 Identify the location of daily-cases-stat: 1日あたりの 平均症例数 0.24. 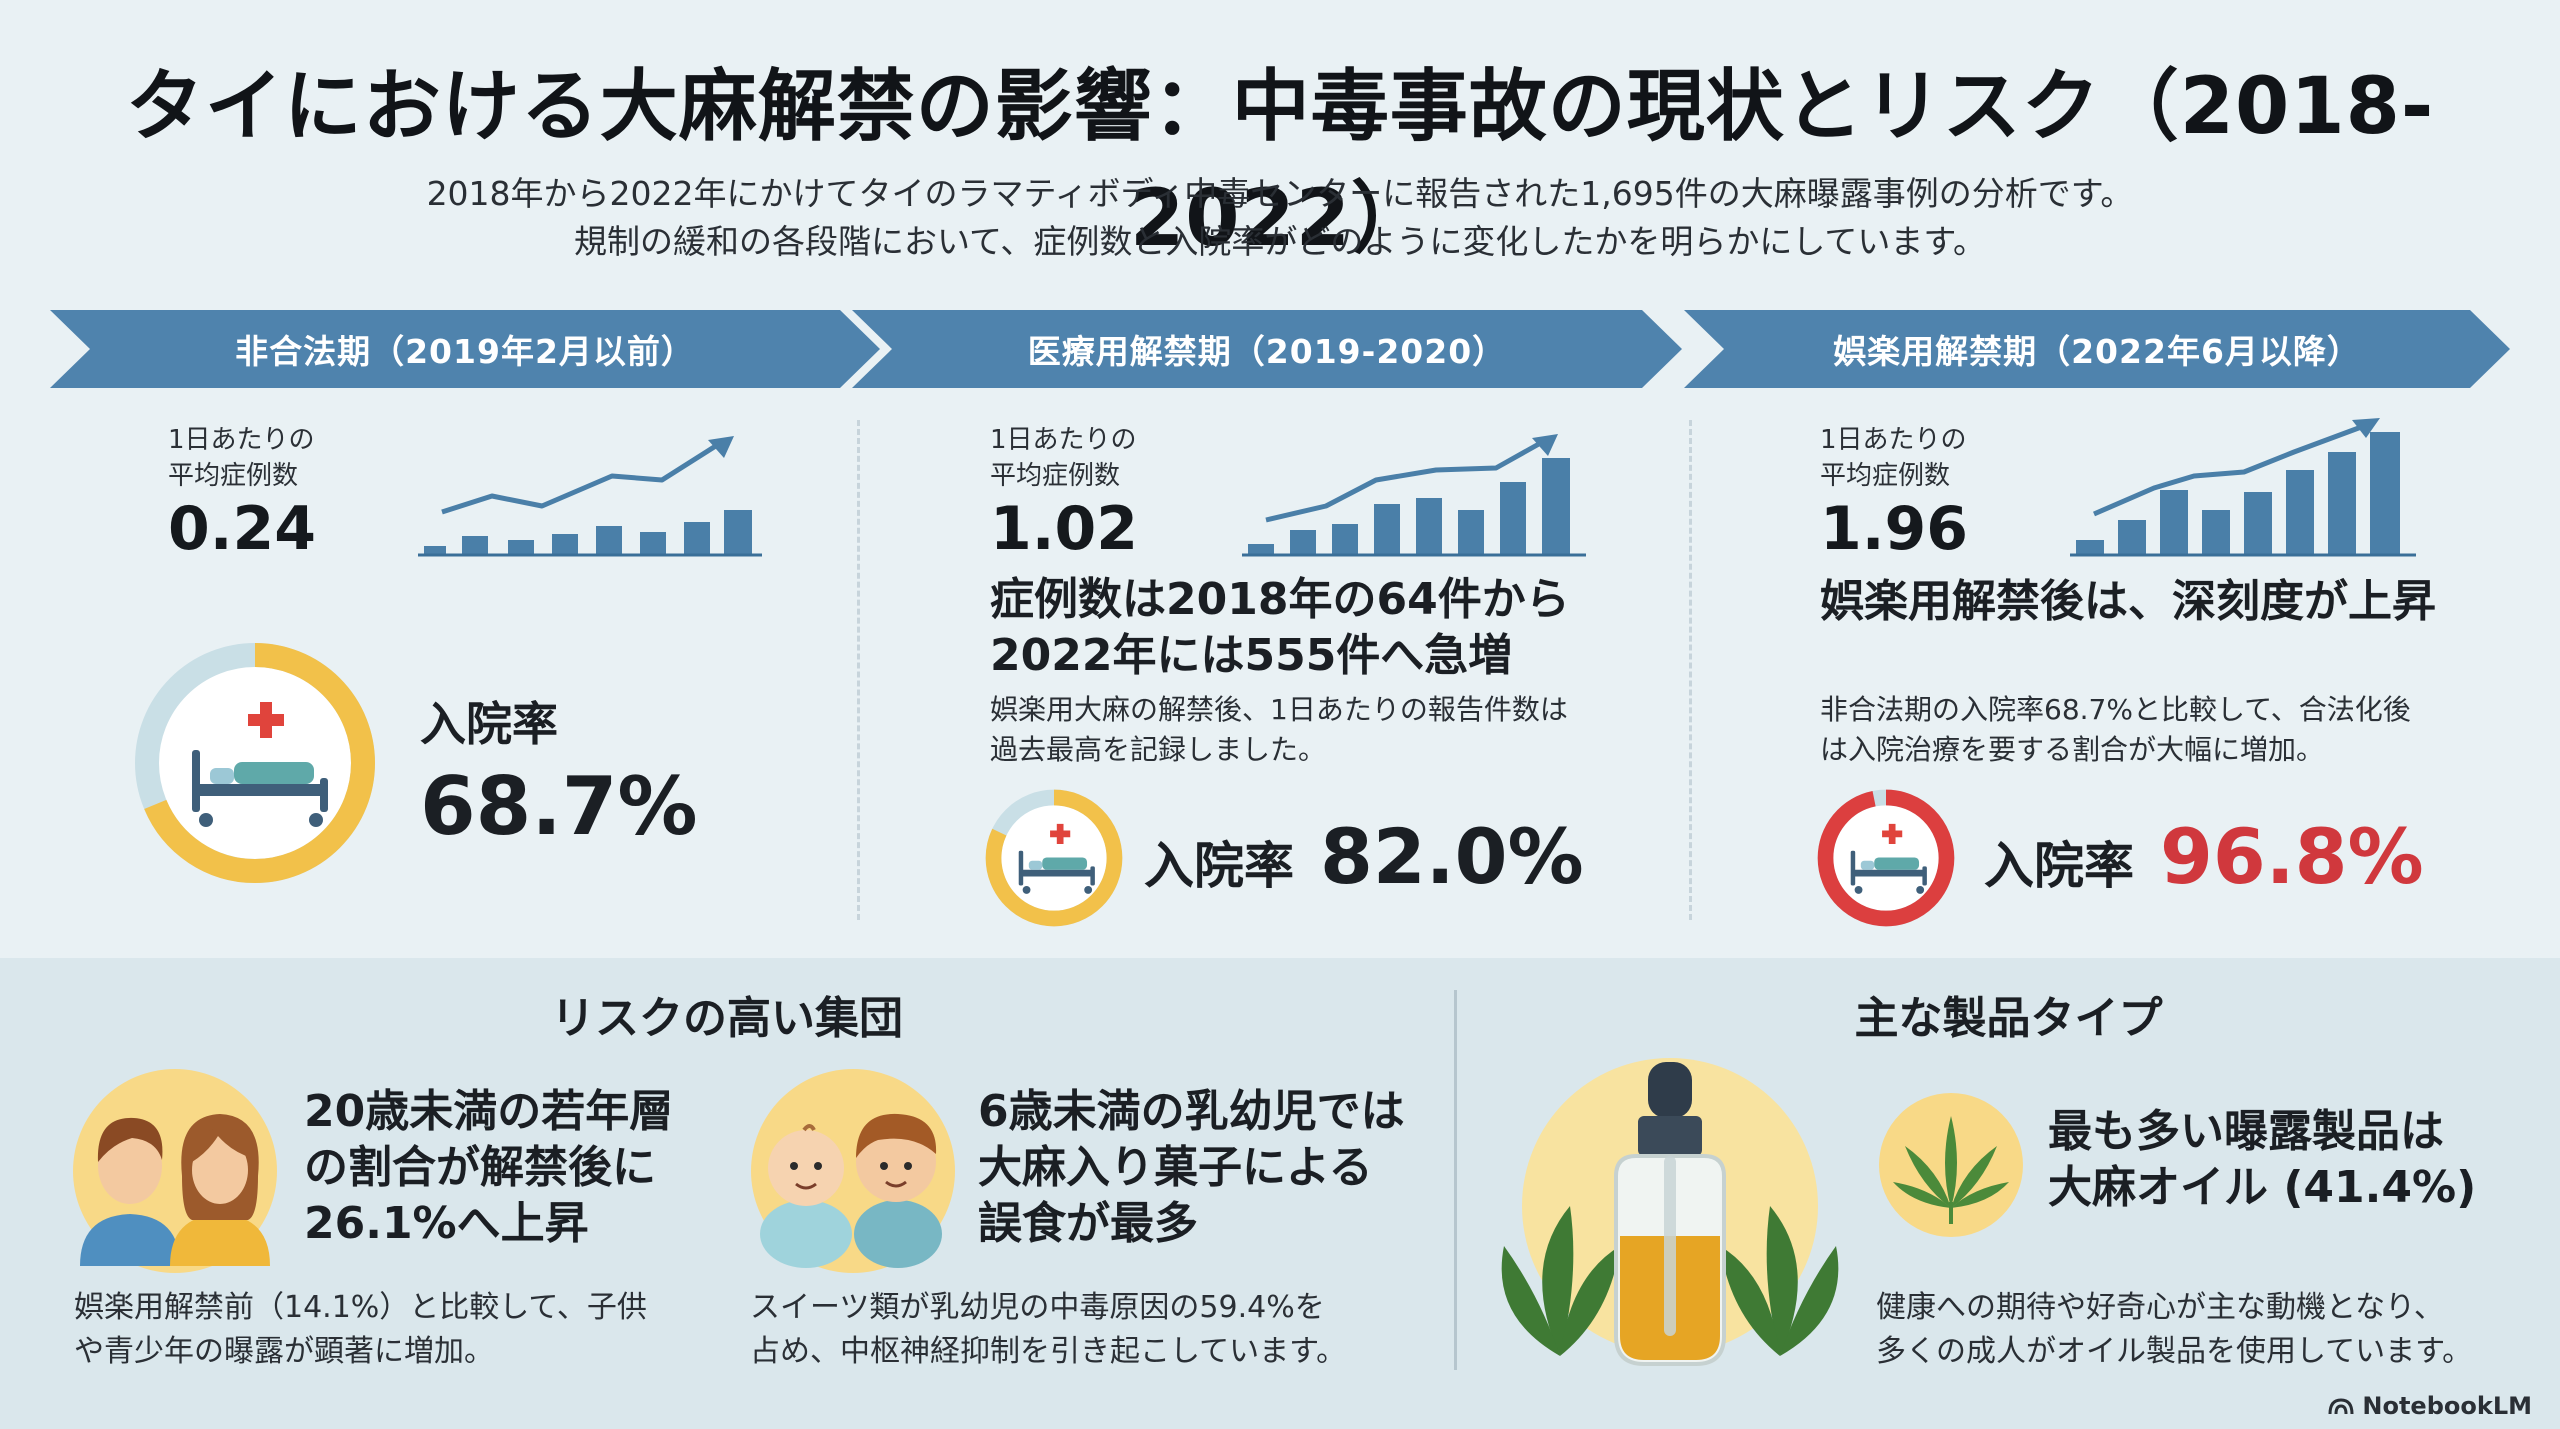
(242, 493).